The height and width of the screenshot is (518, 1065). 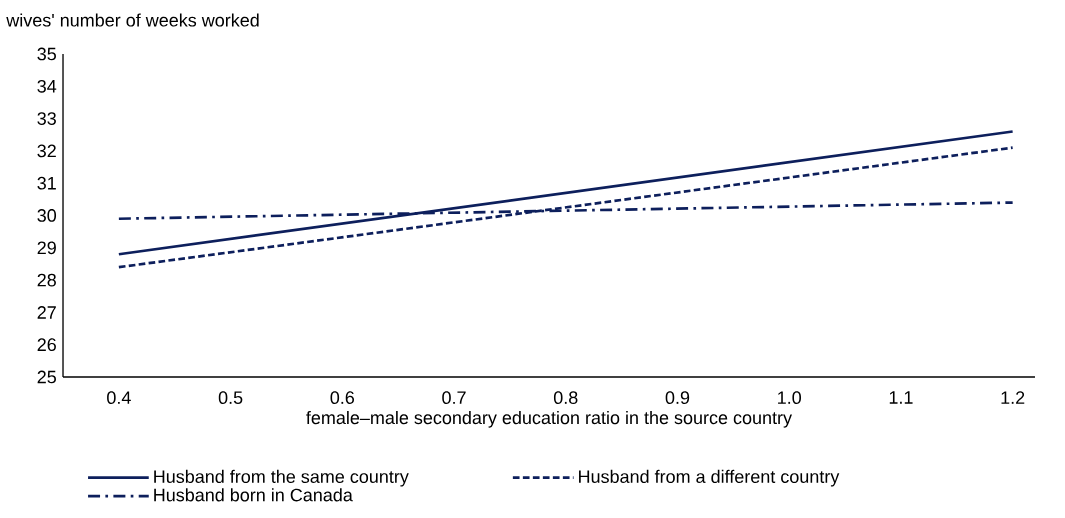 I want to click on y-tick-label: 28, so click(x=46, y=280).